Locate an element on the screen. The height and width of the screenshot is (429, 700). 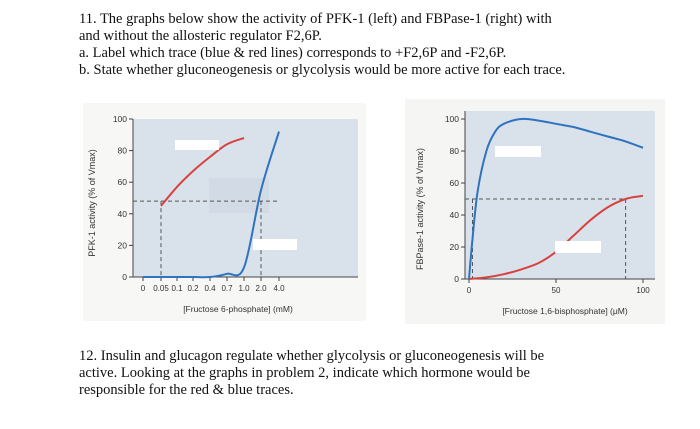
y-axis-label: PFK-1 activity (% of Vmax) is located at coordinates (92, 203).